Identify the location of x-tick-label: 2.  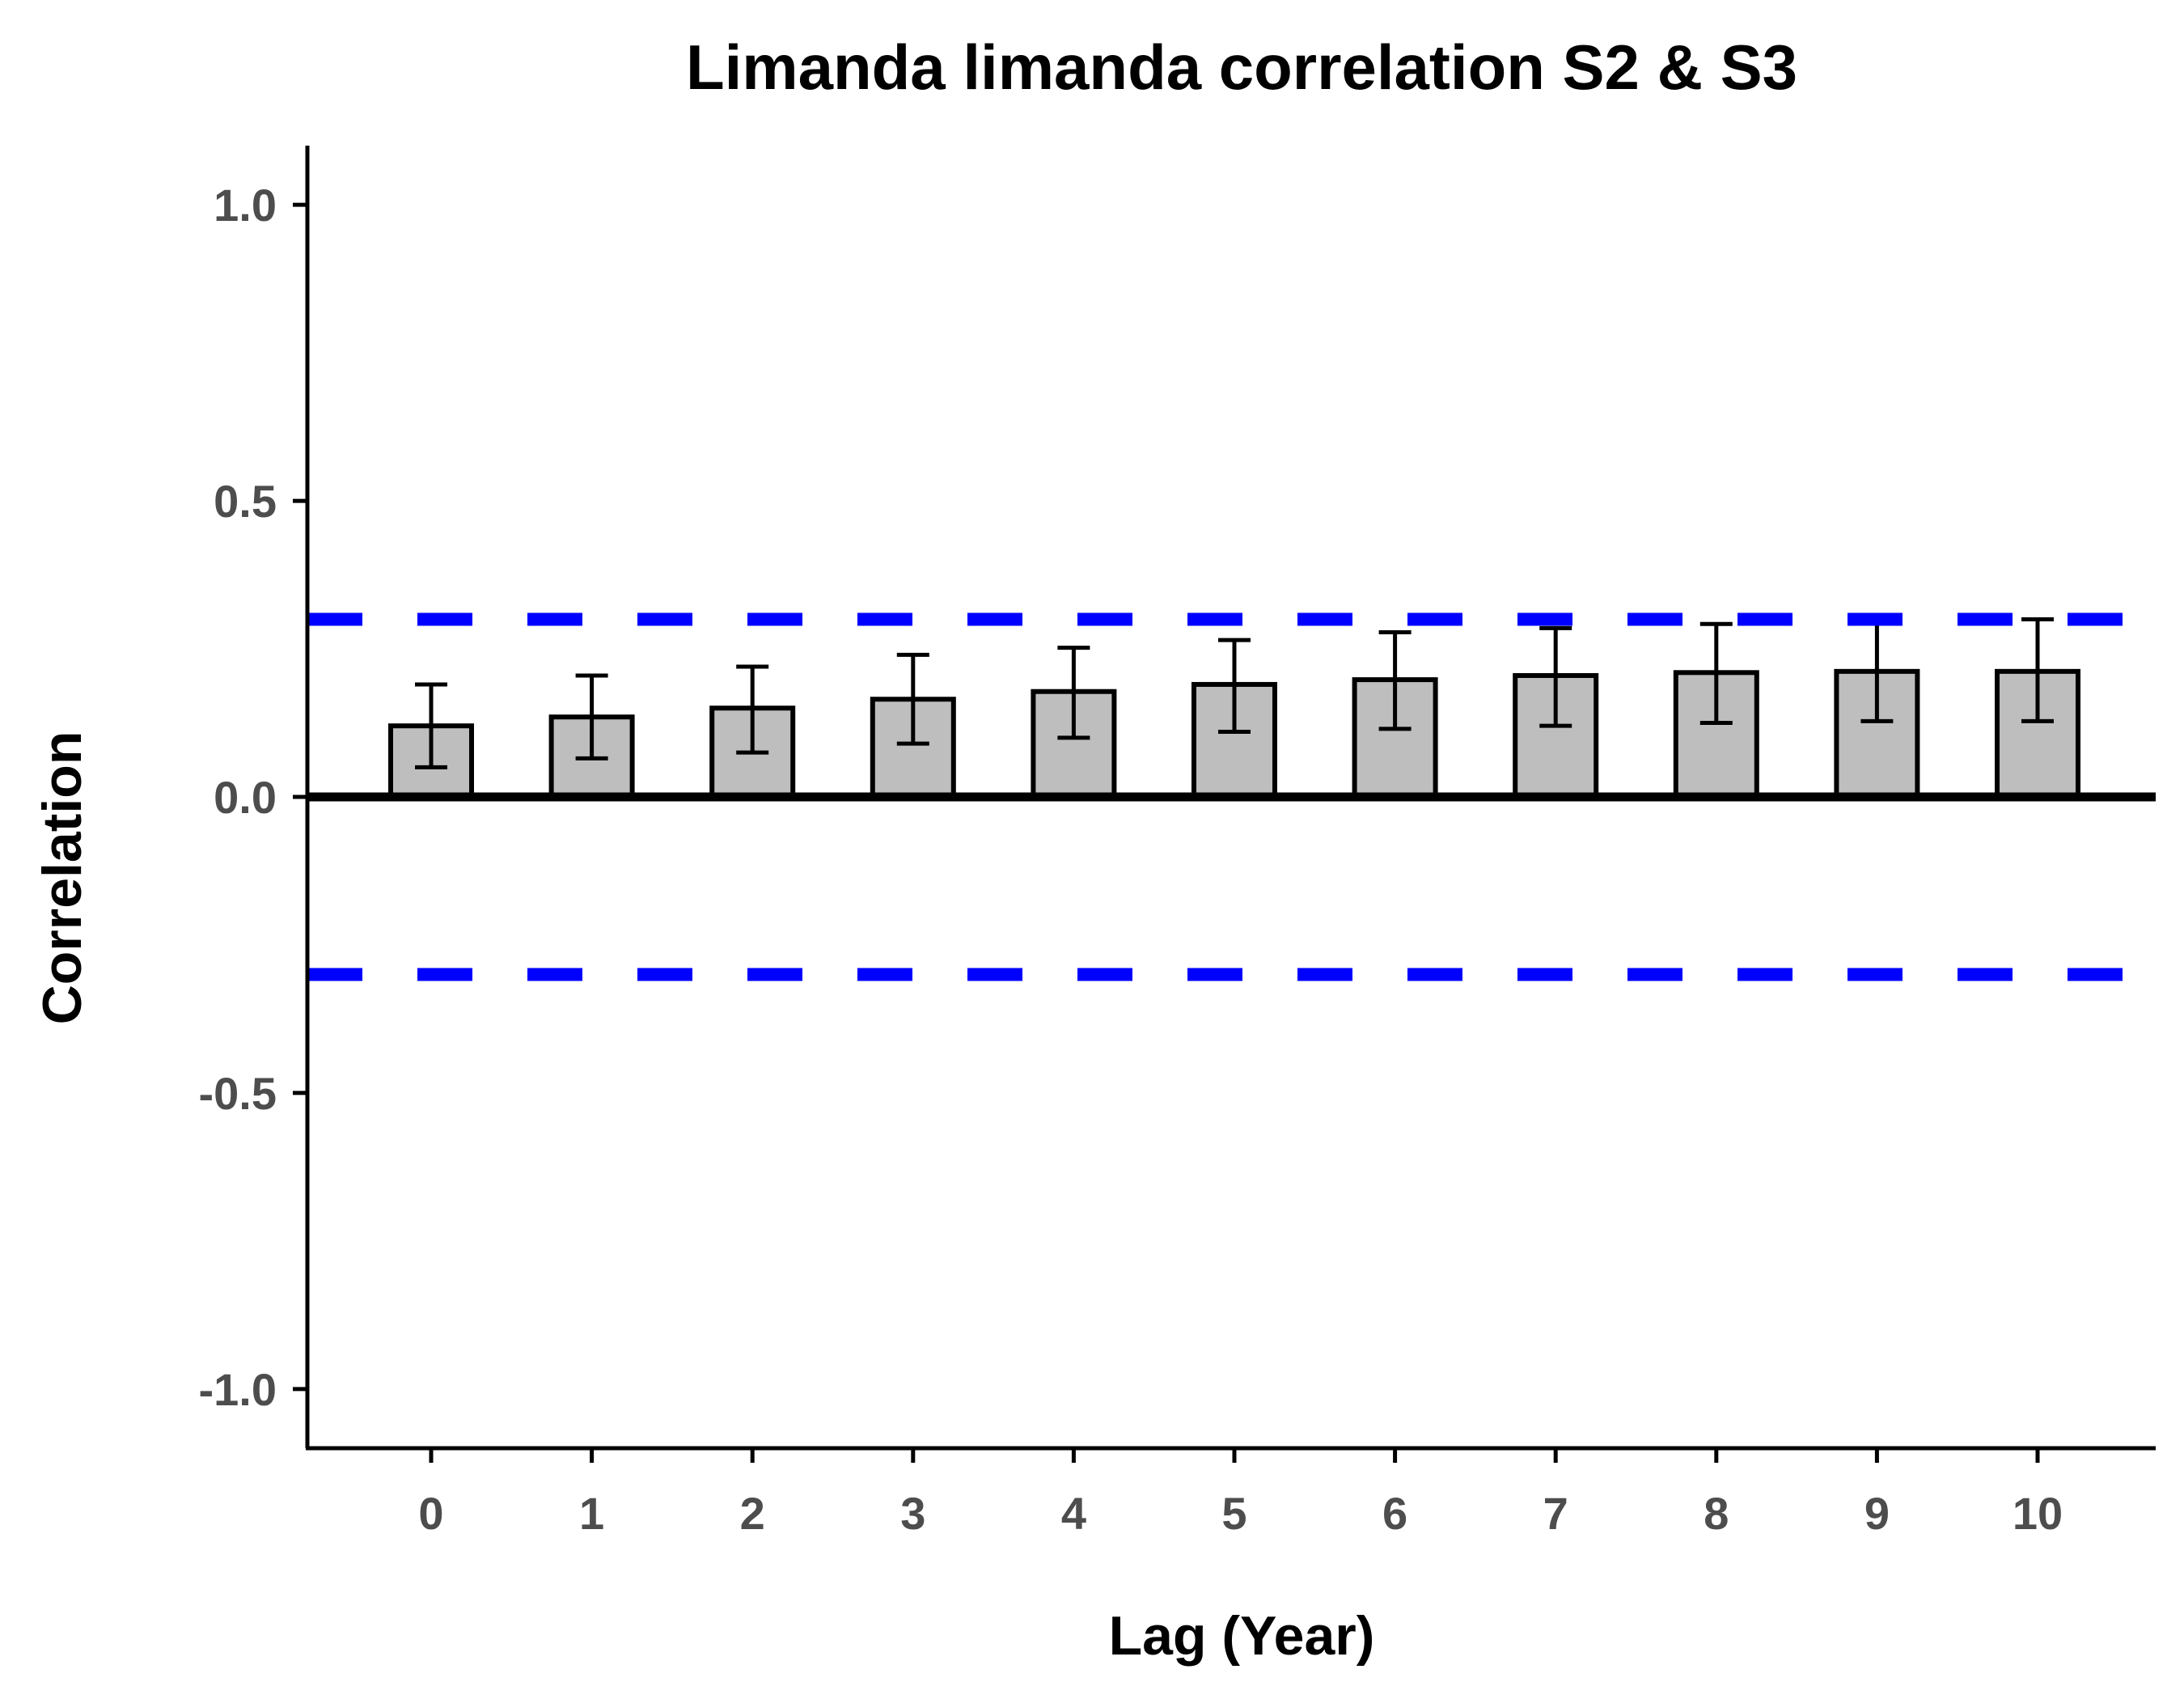
(752, 1513).